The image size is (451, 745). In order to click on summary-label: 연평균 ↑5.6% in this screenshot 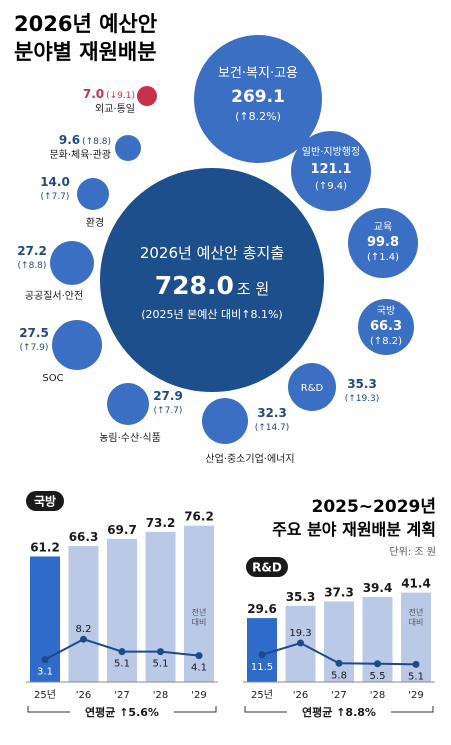, I will do `click(122, 712)`.